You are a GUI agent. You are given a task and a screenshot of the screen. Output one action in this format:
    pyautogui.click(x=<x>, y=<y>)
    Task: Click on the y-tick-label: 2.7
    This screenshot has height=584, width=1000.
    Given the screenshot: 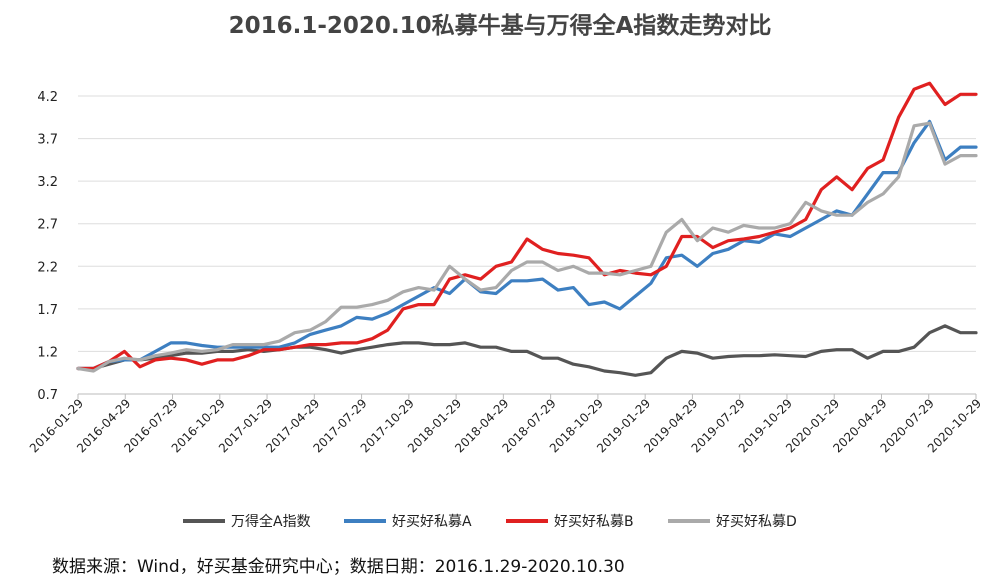 What is the action you would take?
    pyautogui.click(x=47, y=225)
    